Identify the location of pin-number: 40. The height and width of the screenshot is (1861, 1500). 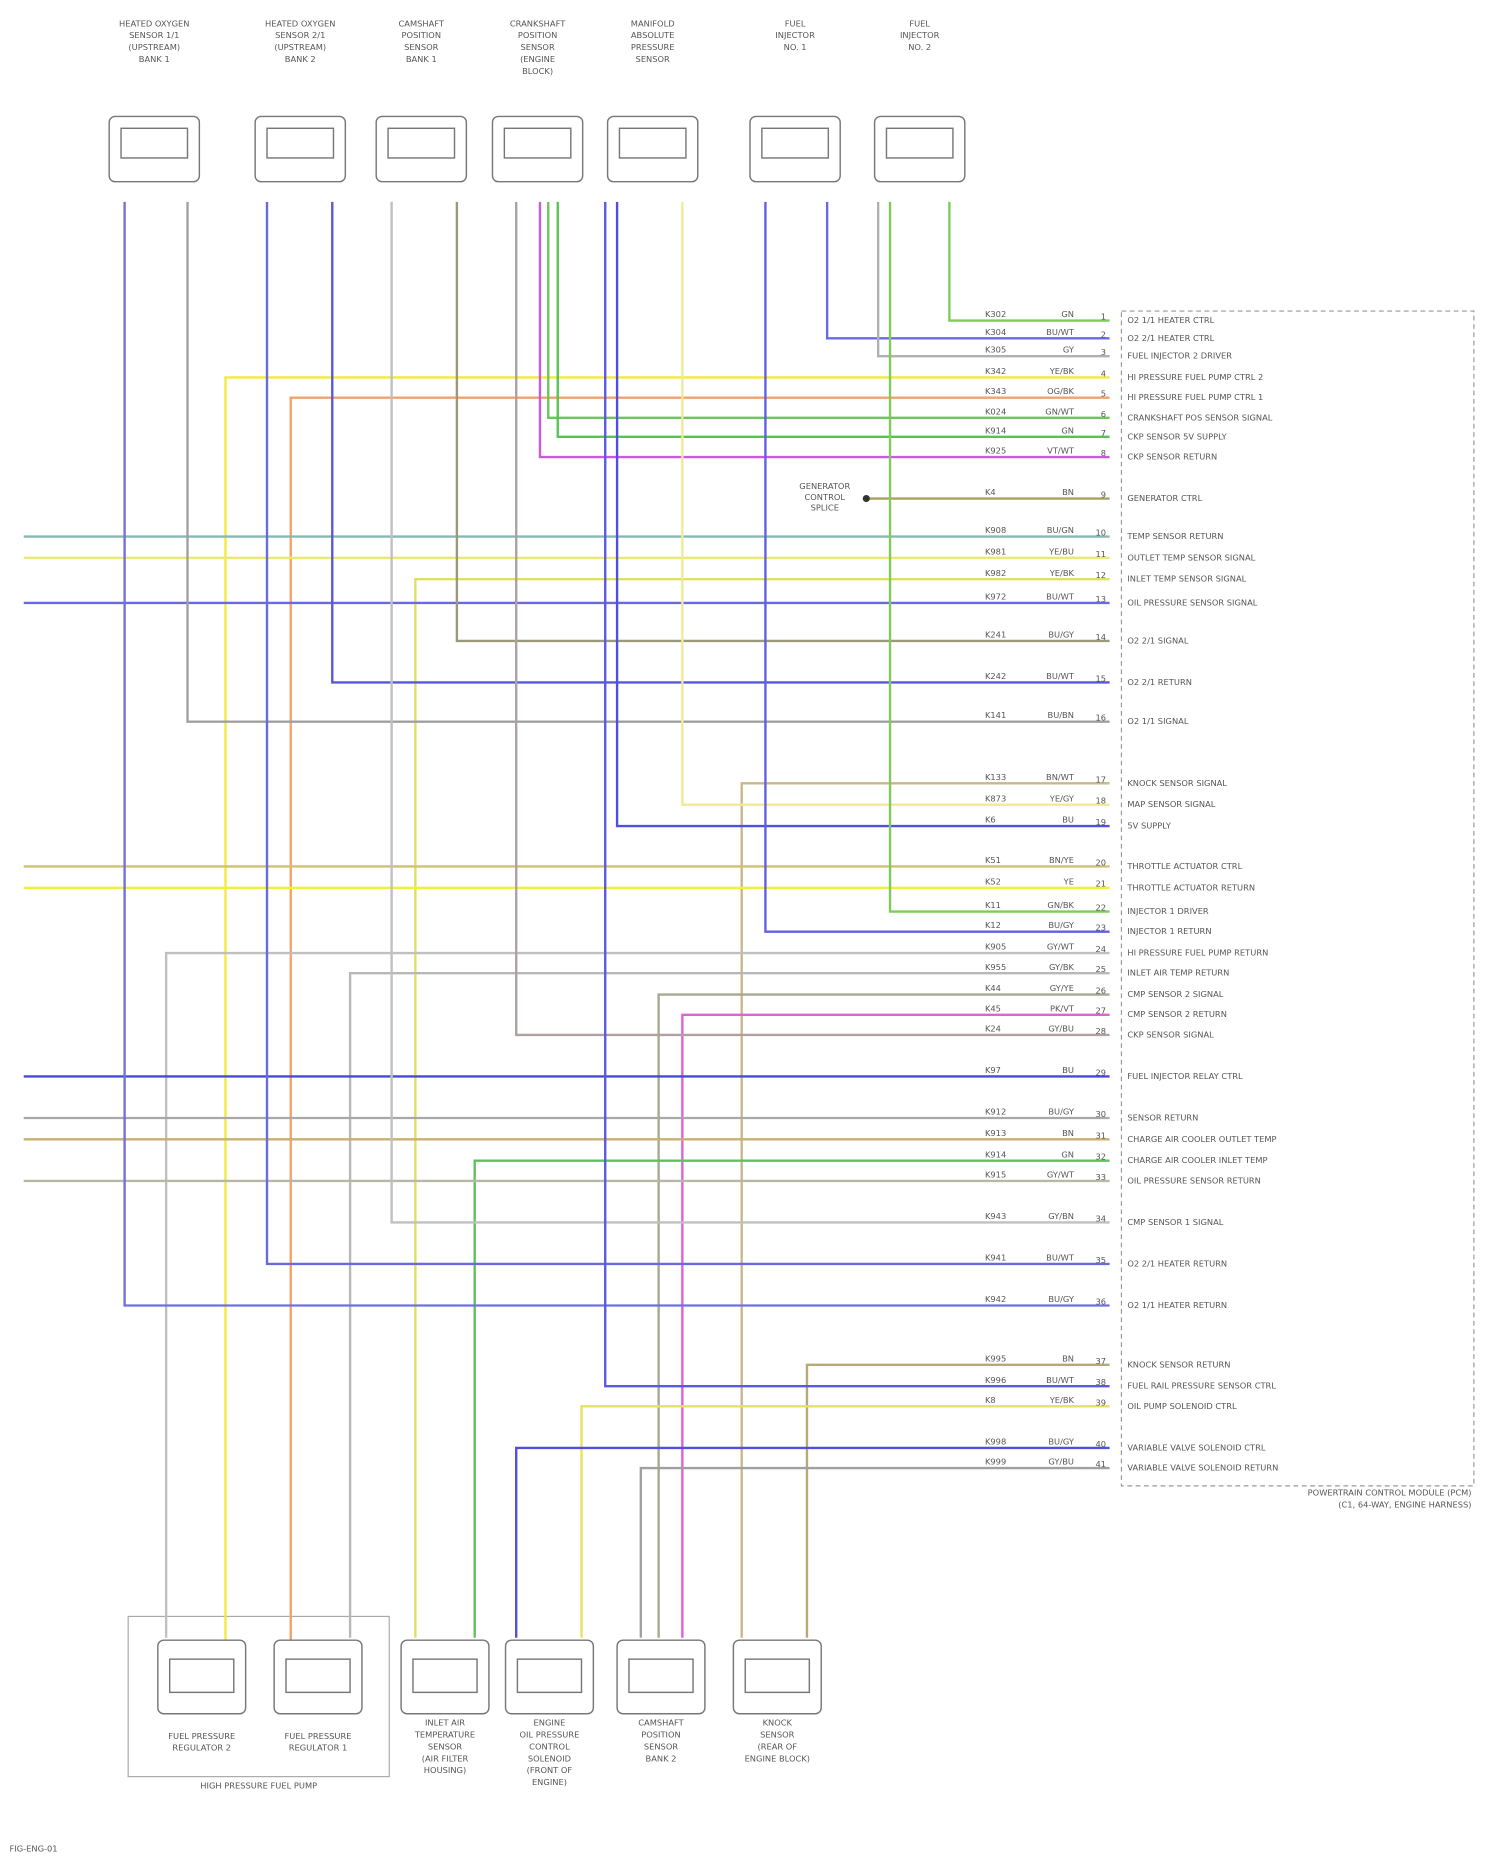
(1100, 1444).